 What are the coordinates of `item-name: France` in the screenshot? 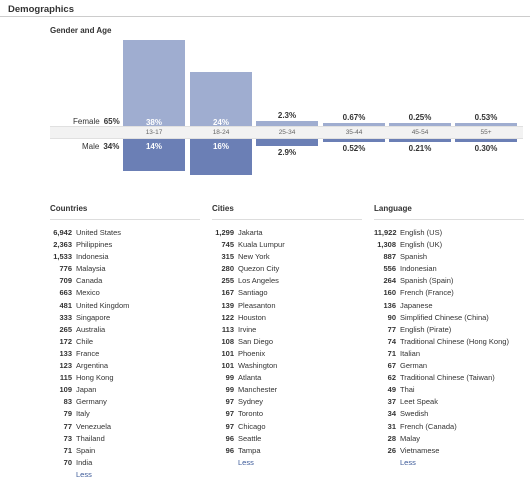 It's located at (88, 353).